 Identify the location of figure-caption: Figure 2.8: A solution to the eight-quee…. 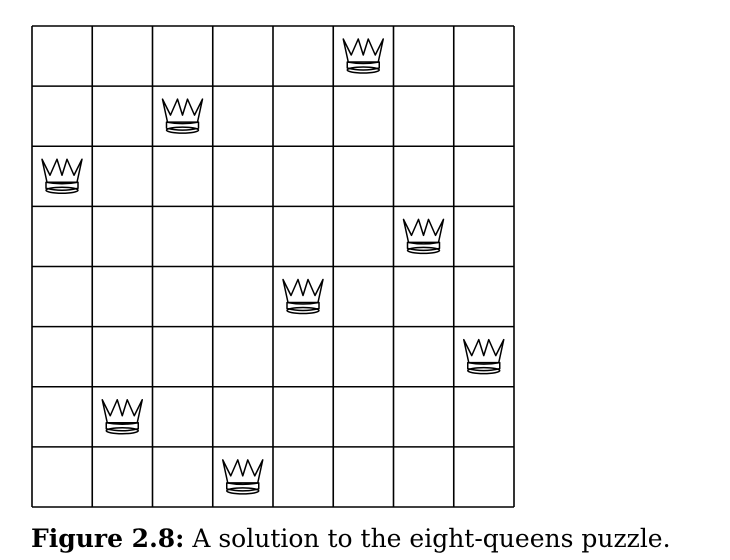
(351, 538).